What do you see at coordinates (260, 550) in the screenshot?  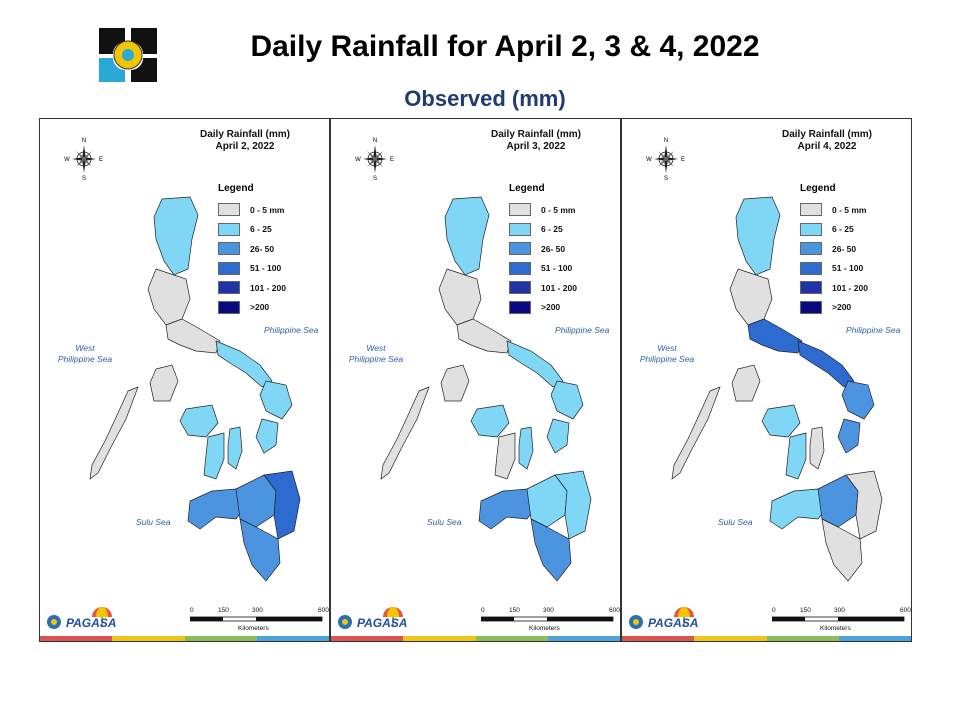 I see `region-mindanao-south` at bounding box center [260, 550].